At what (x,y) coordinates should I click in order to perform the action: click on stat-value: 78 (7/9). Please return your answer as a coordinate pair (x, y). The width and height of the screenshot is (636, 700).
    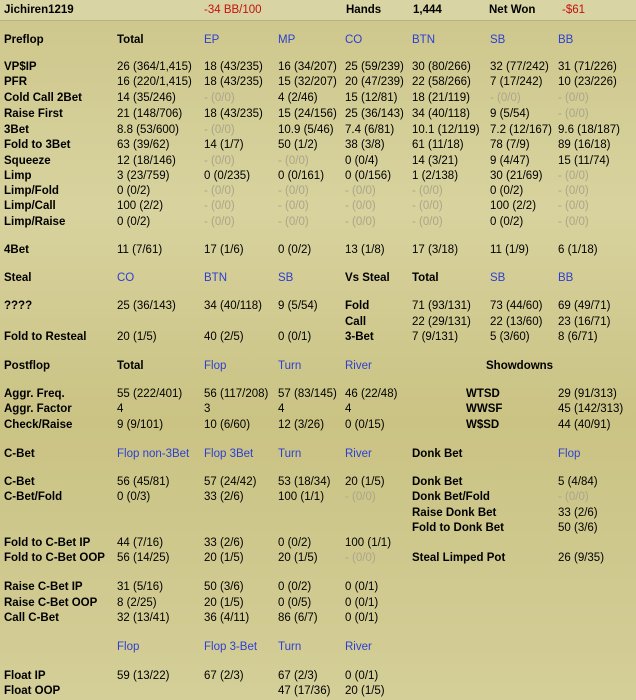
    Looking at the image, I should click on (510, 145).